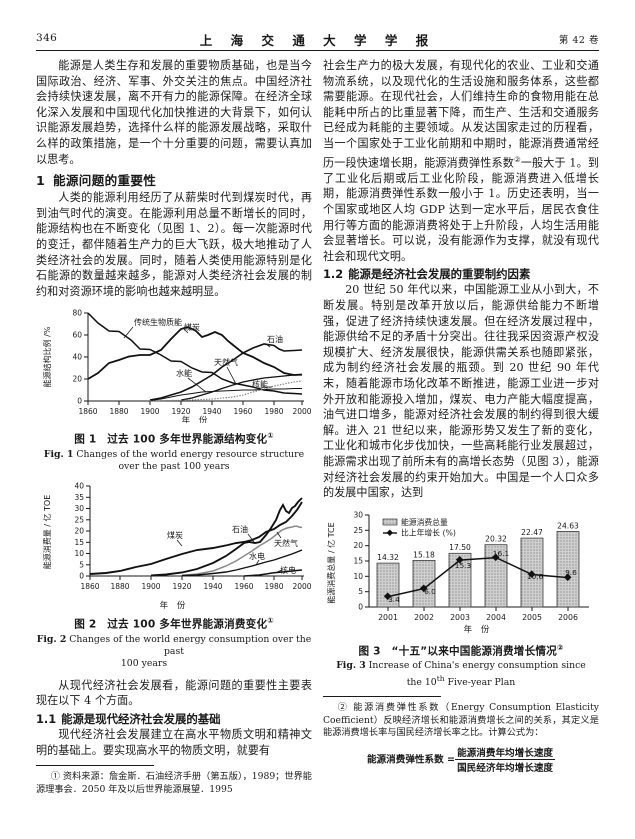  What do you see at coordinates (77, 313) in the screenshot?
I see `svg-text: 80` at bounding box center [77, 313].